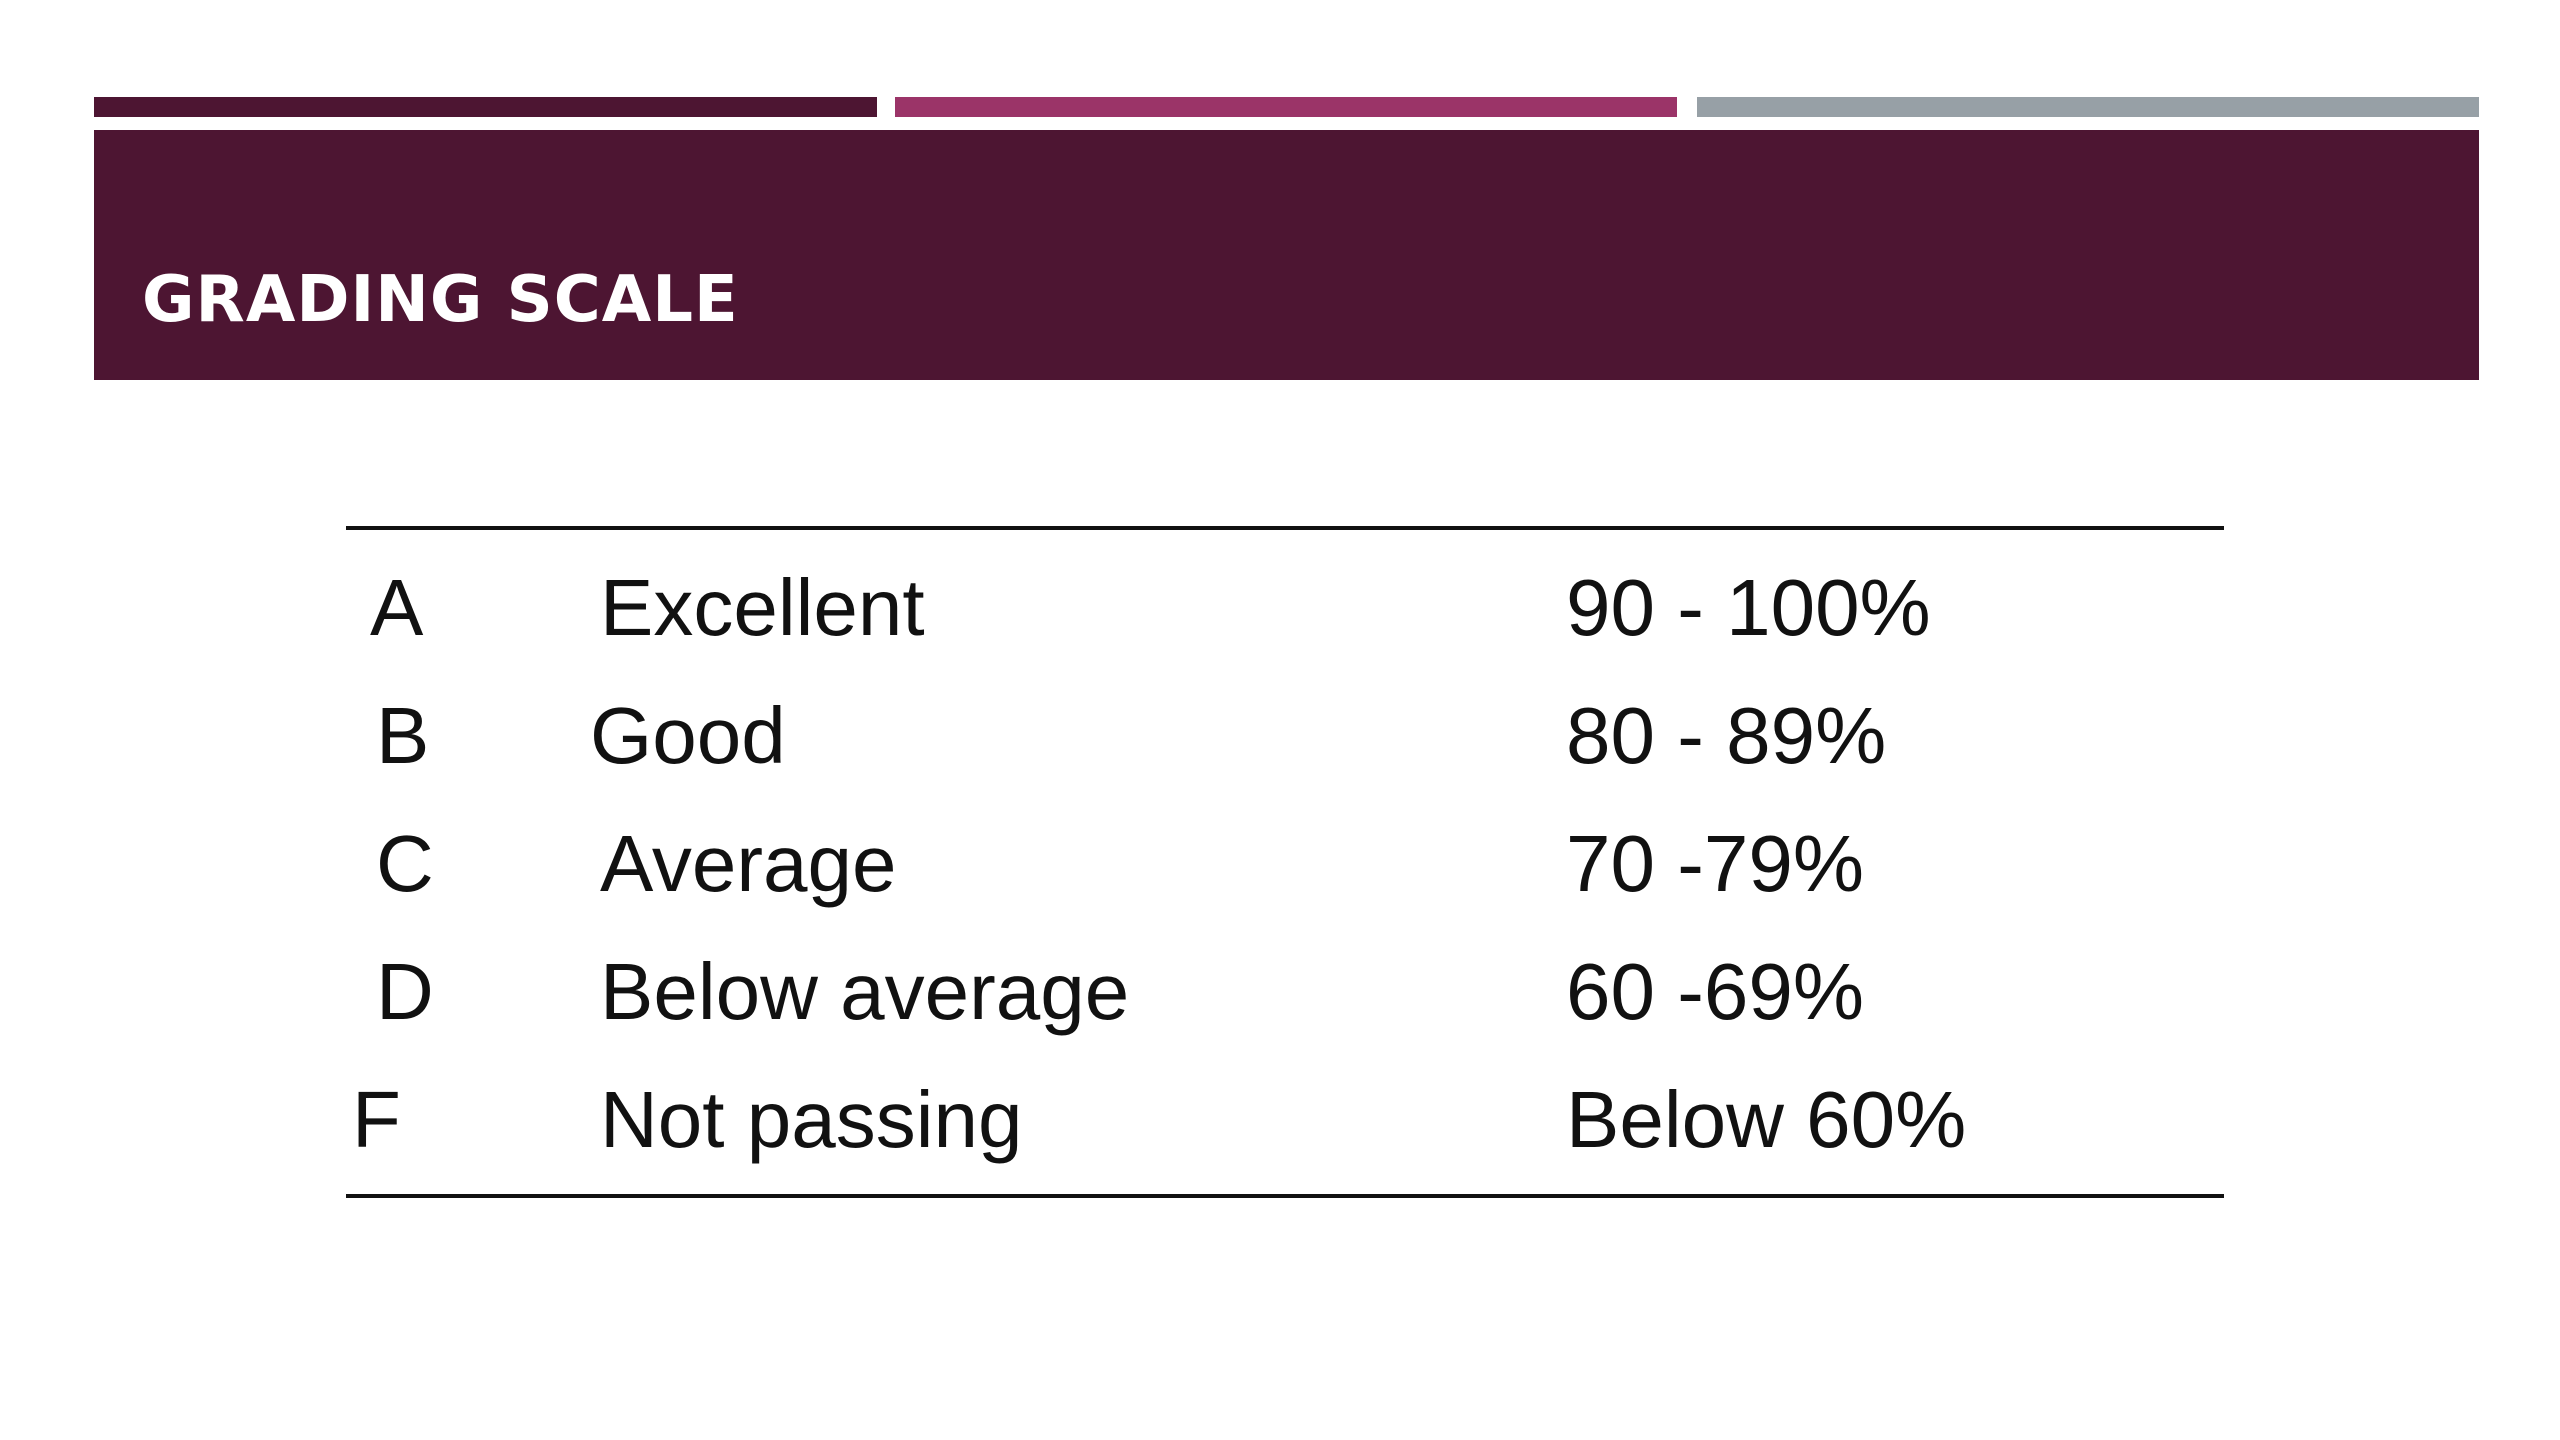 The image size is (2560, 1440). Describe the element at coordinates (688, 735) in the screenshot. I see `grade-description: Good` at that location.